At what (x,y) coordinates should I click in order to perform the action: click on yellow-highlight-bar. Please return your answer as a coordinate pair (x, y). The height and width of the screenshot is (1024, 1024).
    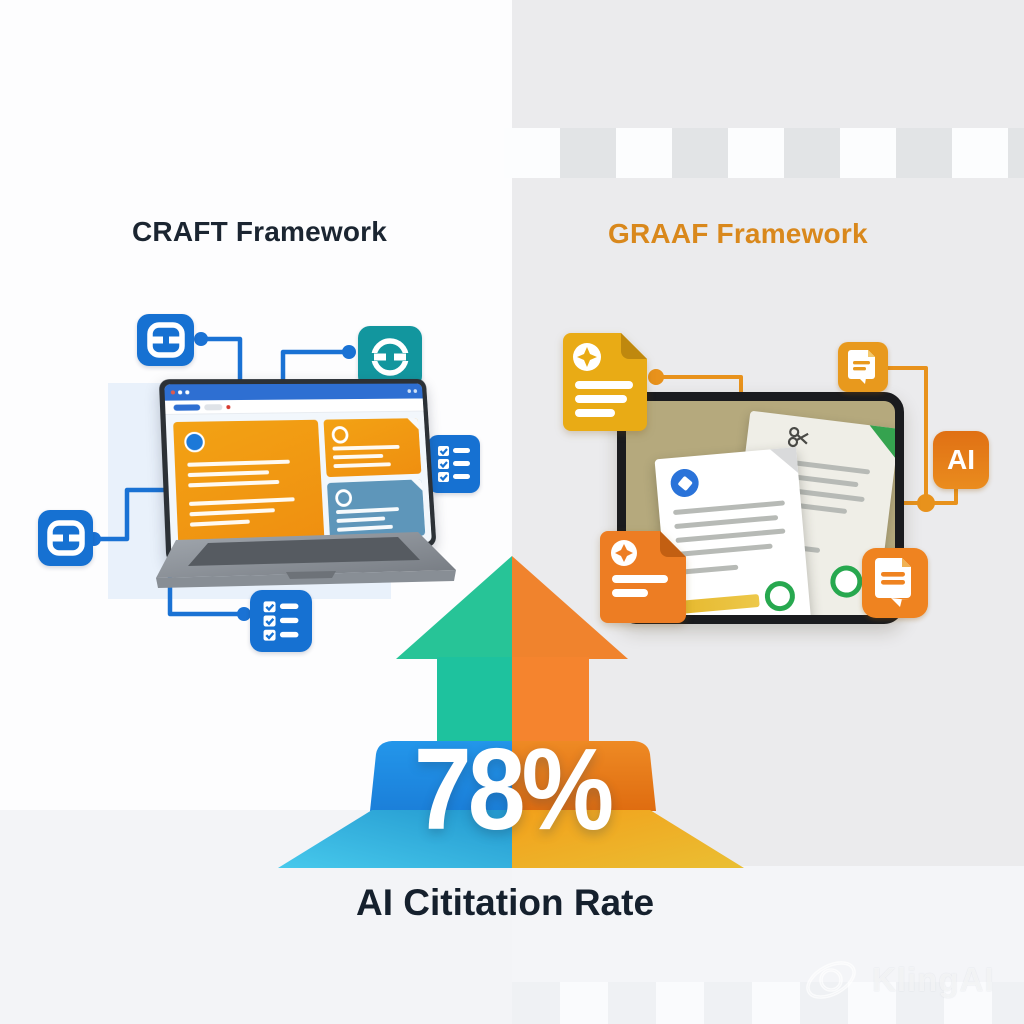
    Looking at the image, I should click on (720, 603).